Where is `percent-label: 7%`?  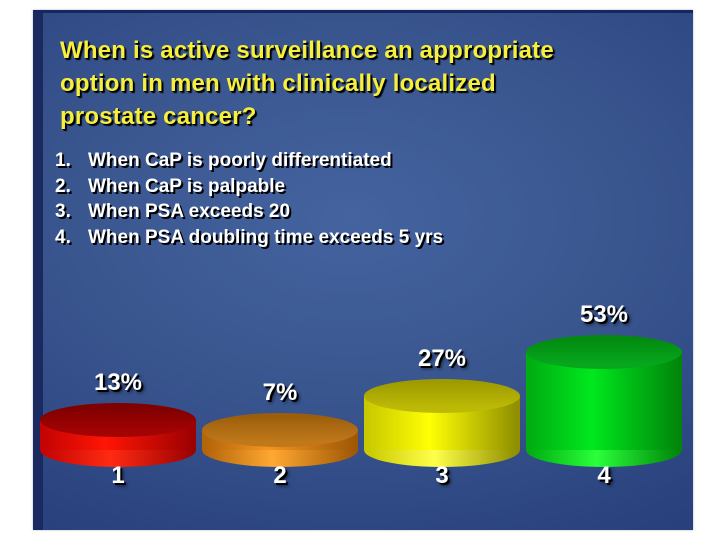
percent-label: 7% is located at coordinates (280, 392).